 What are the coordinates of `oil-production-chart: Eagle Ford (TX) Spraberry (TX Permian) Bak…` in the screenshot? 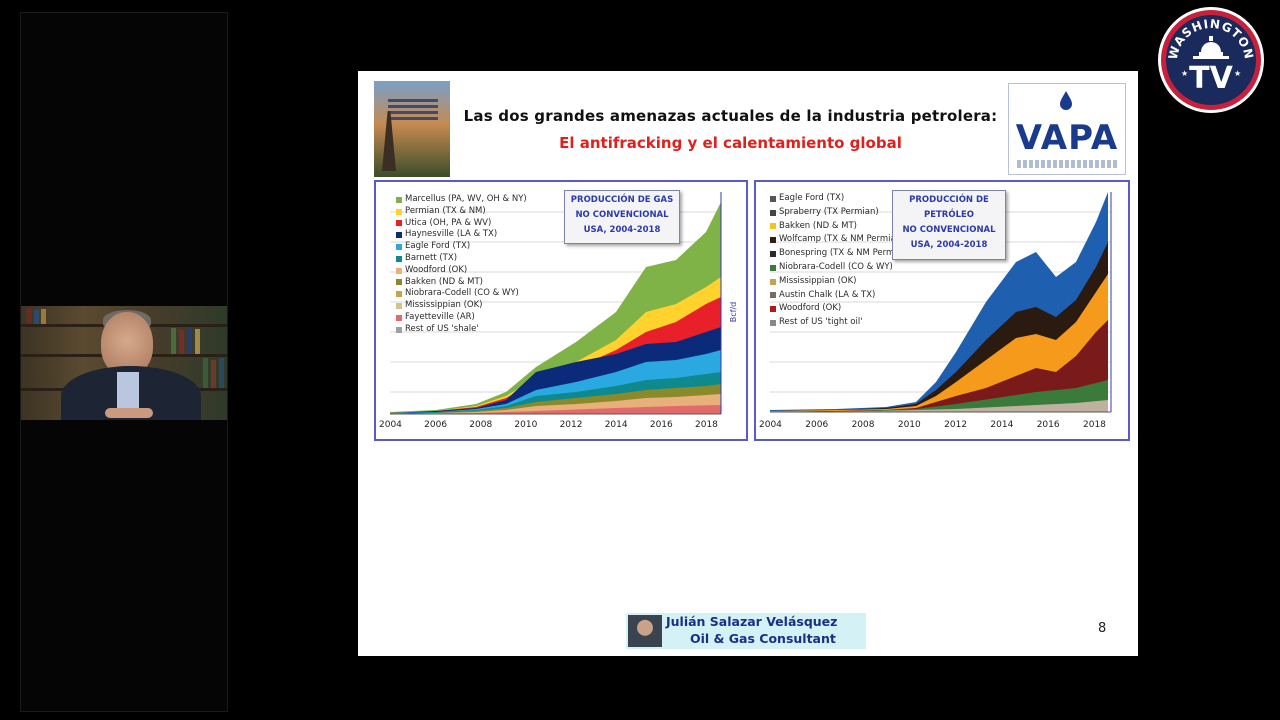 It's located at (942, 310).